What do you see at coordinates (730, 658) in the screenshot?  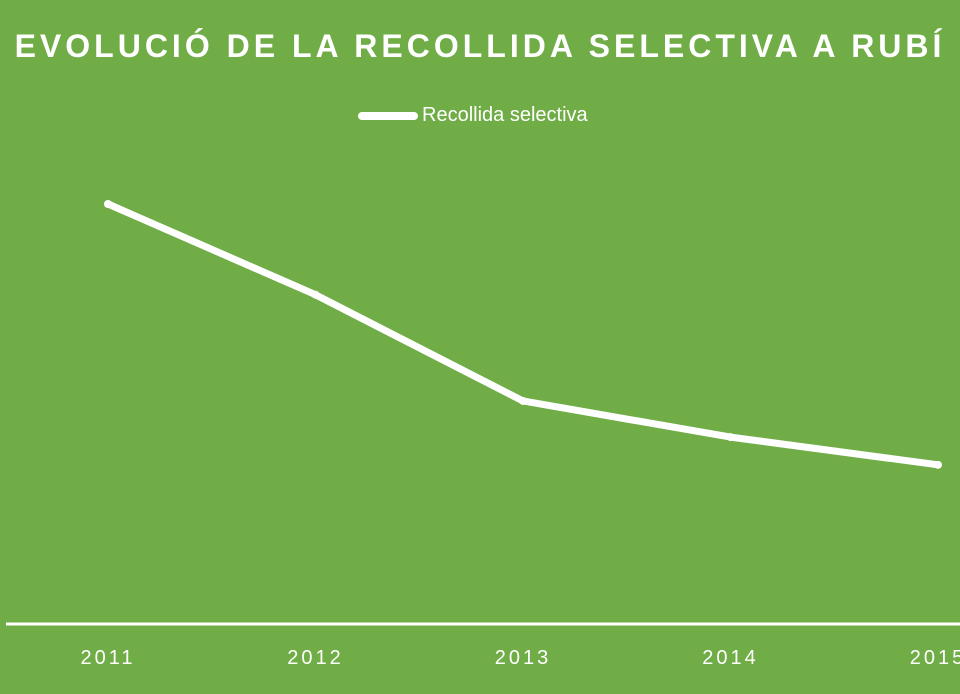 I see `x-tick-label-2014: 2014` at bounding box center [730, 658].